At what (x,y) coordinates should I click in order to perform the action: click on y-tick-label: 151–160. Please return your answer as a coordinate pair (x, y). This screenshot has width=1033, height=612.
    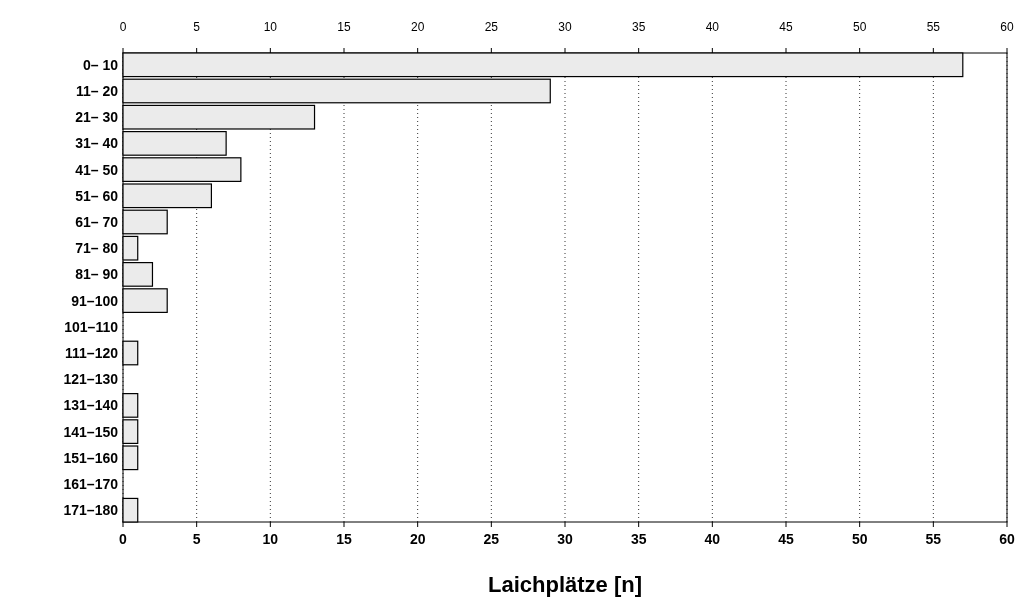
    Looking at the image, I should click on (91, 457).